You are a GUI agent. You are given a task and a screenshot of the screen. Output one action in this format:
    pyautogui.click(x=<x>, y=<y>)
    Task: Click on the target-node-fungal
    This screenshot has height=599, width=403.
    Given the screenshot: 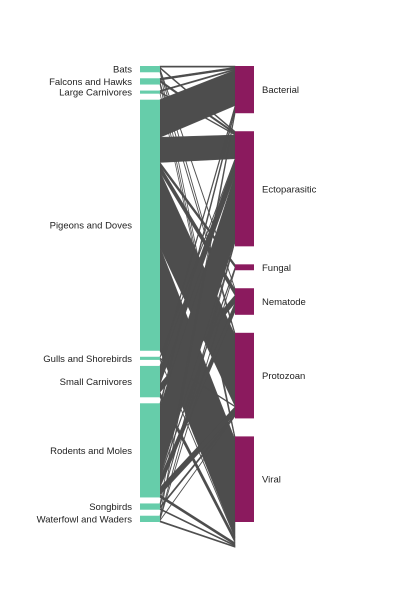 What is the action you would take?
    pyautogui.click(x=244, y=267)
    